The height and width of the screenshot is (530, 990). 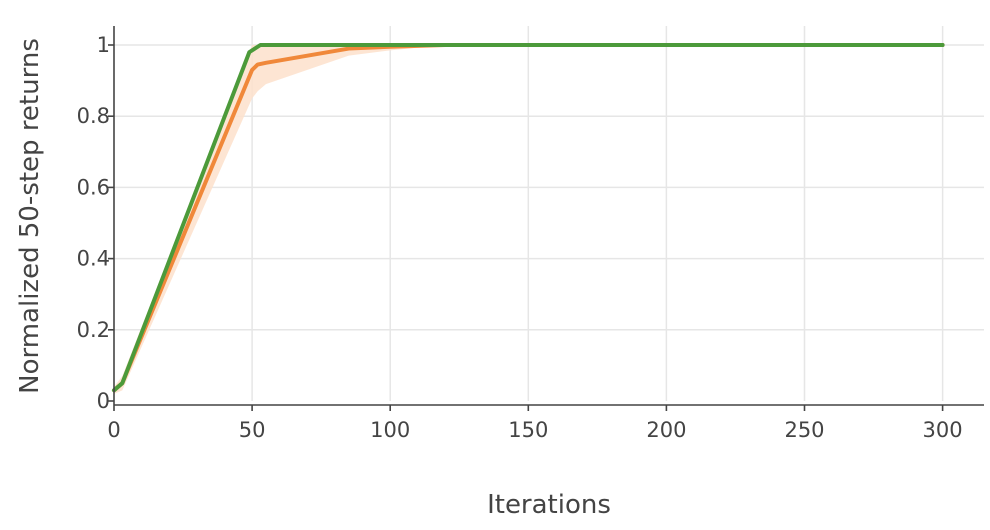 What do you see at coordinates (252, 430) in the screenshot?
I see `x-tick-label: 50` at bounding box center [252, 430].